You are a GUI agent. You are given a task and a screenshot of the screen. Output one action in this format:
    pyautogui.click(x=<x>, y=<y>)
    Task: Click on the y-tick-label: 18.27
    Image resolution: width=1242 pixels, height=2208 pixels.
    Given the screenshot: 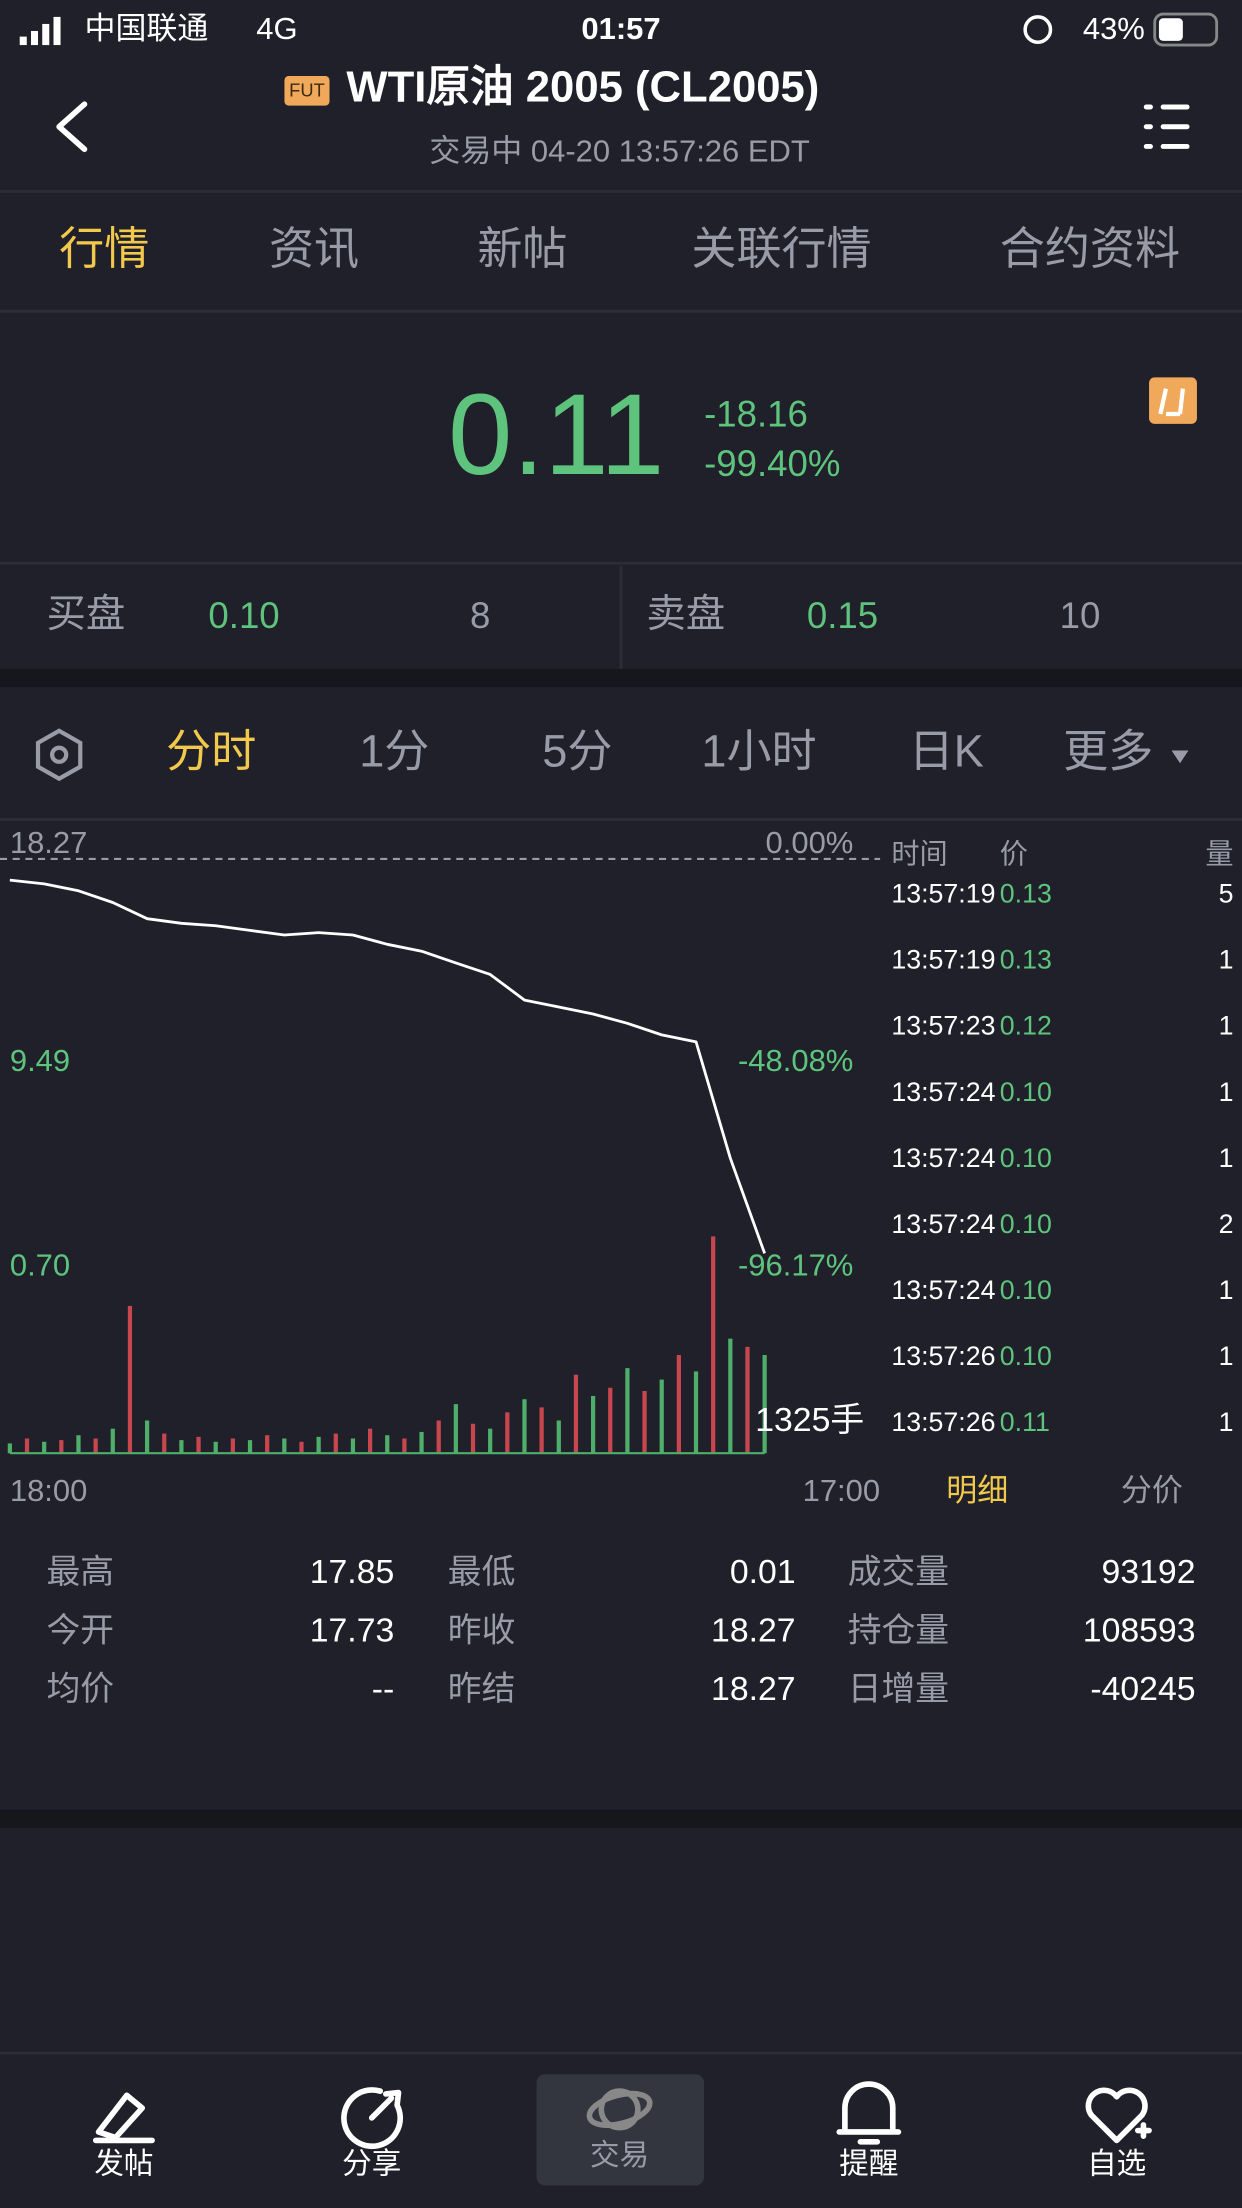 What is the action you would take?
    pyautogui.click(x=49, y=842)
    